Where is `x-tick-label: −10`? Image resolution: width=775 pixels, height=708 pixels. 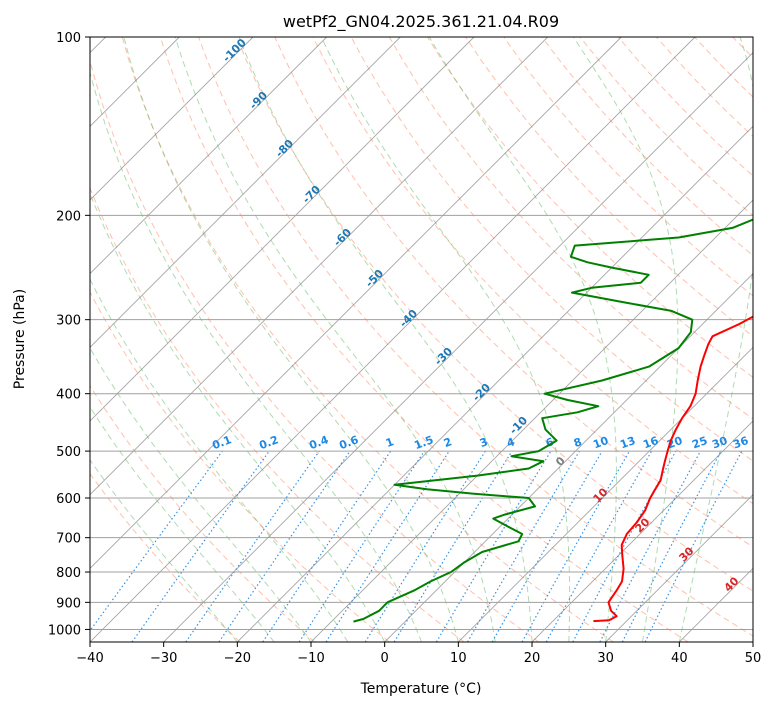 x-tick-label: −10 is located at coordinates (310, 658).